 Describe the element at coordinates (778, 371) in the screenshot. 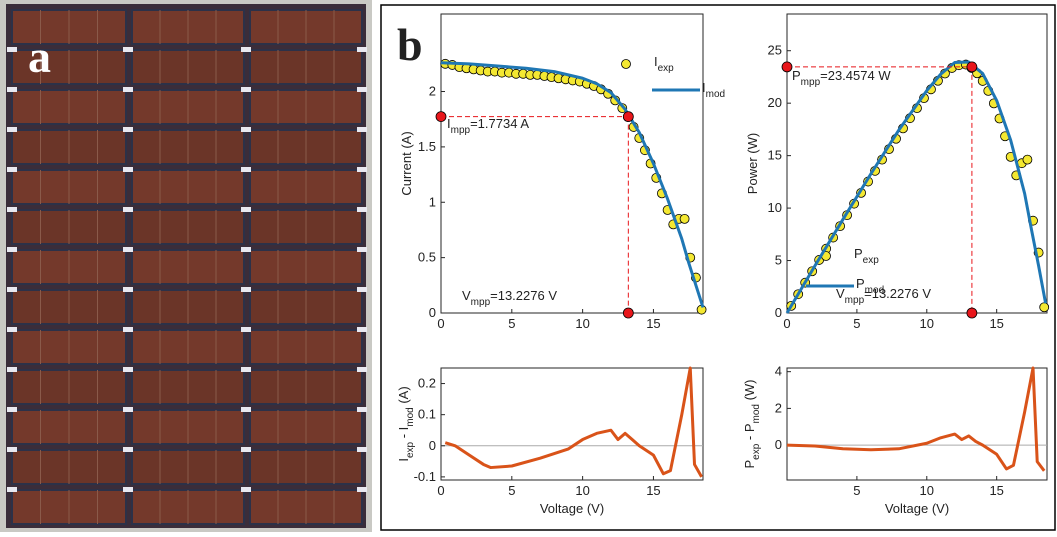

I see `y-tick-label: 4` at that location.